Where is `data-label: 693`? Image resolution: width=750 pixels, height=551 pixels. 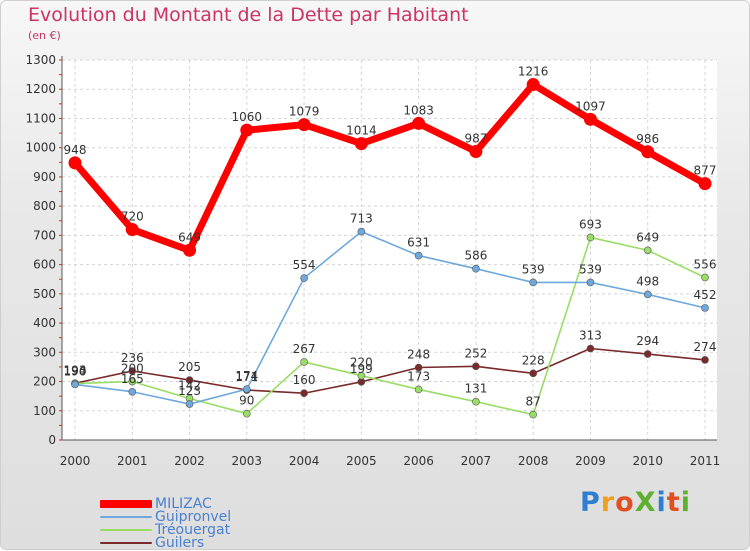 data-label: 693 is located at coordinates (590, 224).